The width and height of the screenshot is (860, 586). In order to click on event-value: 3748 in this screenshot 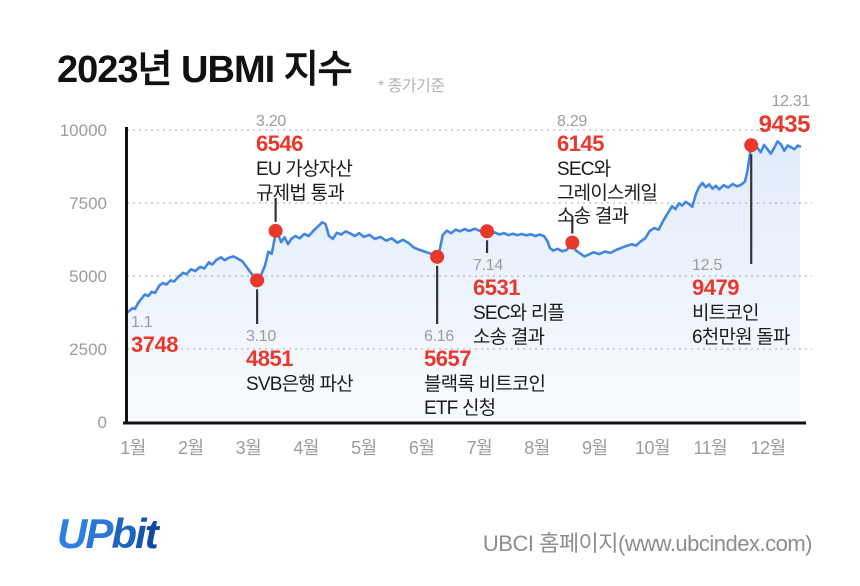, I will do `click(154, 345)`.